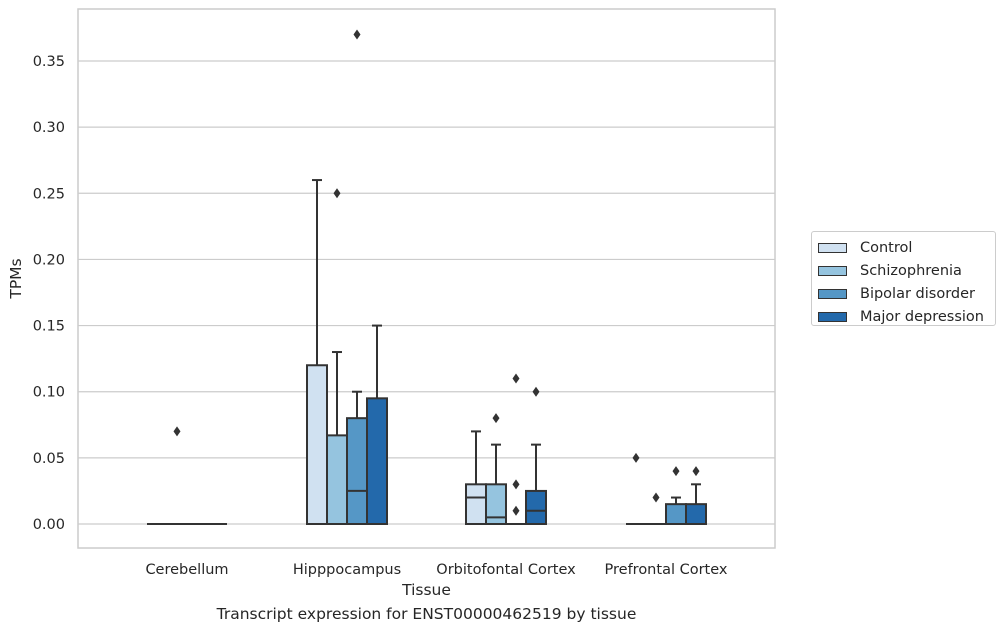 This screenshot has height=634, width=1007. What do you see at coordinates (49, 260) in the screenshot?
I see `y-tick-label: 0.20` at bounding box center [49, 260].